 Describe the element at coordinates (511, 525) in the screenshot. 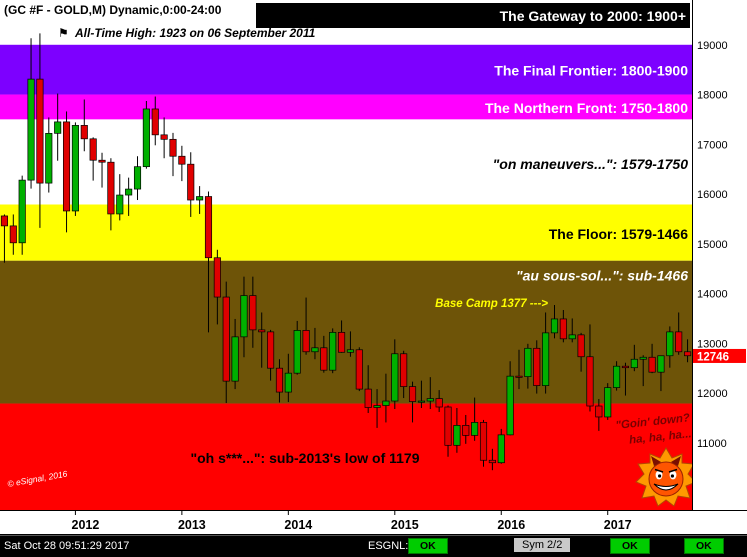

I see `x-axis-year-label: 2016` at that location.